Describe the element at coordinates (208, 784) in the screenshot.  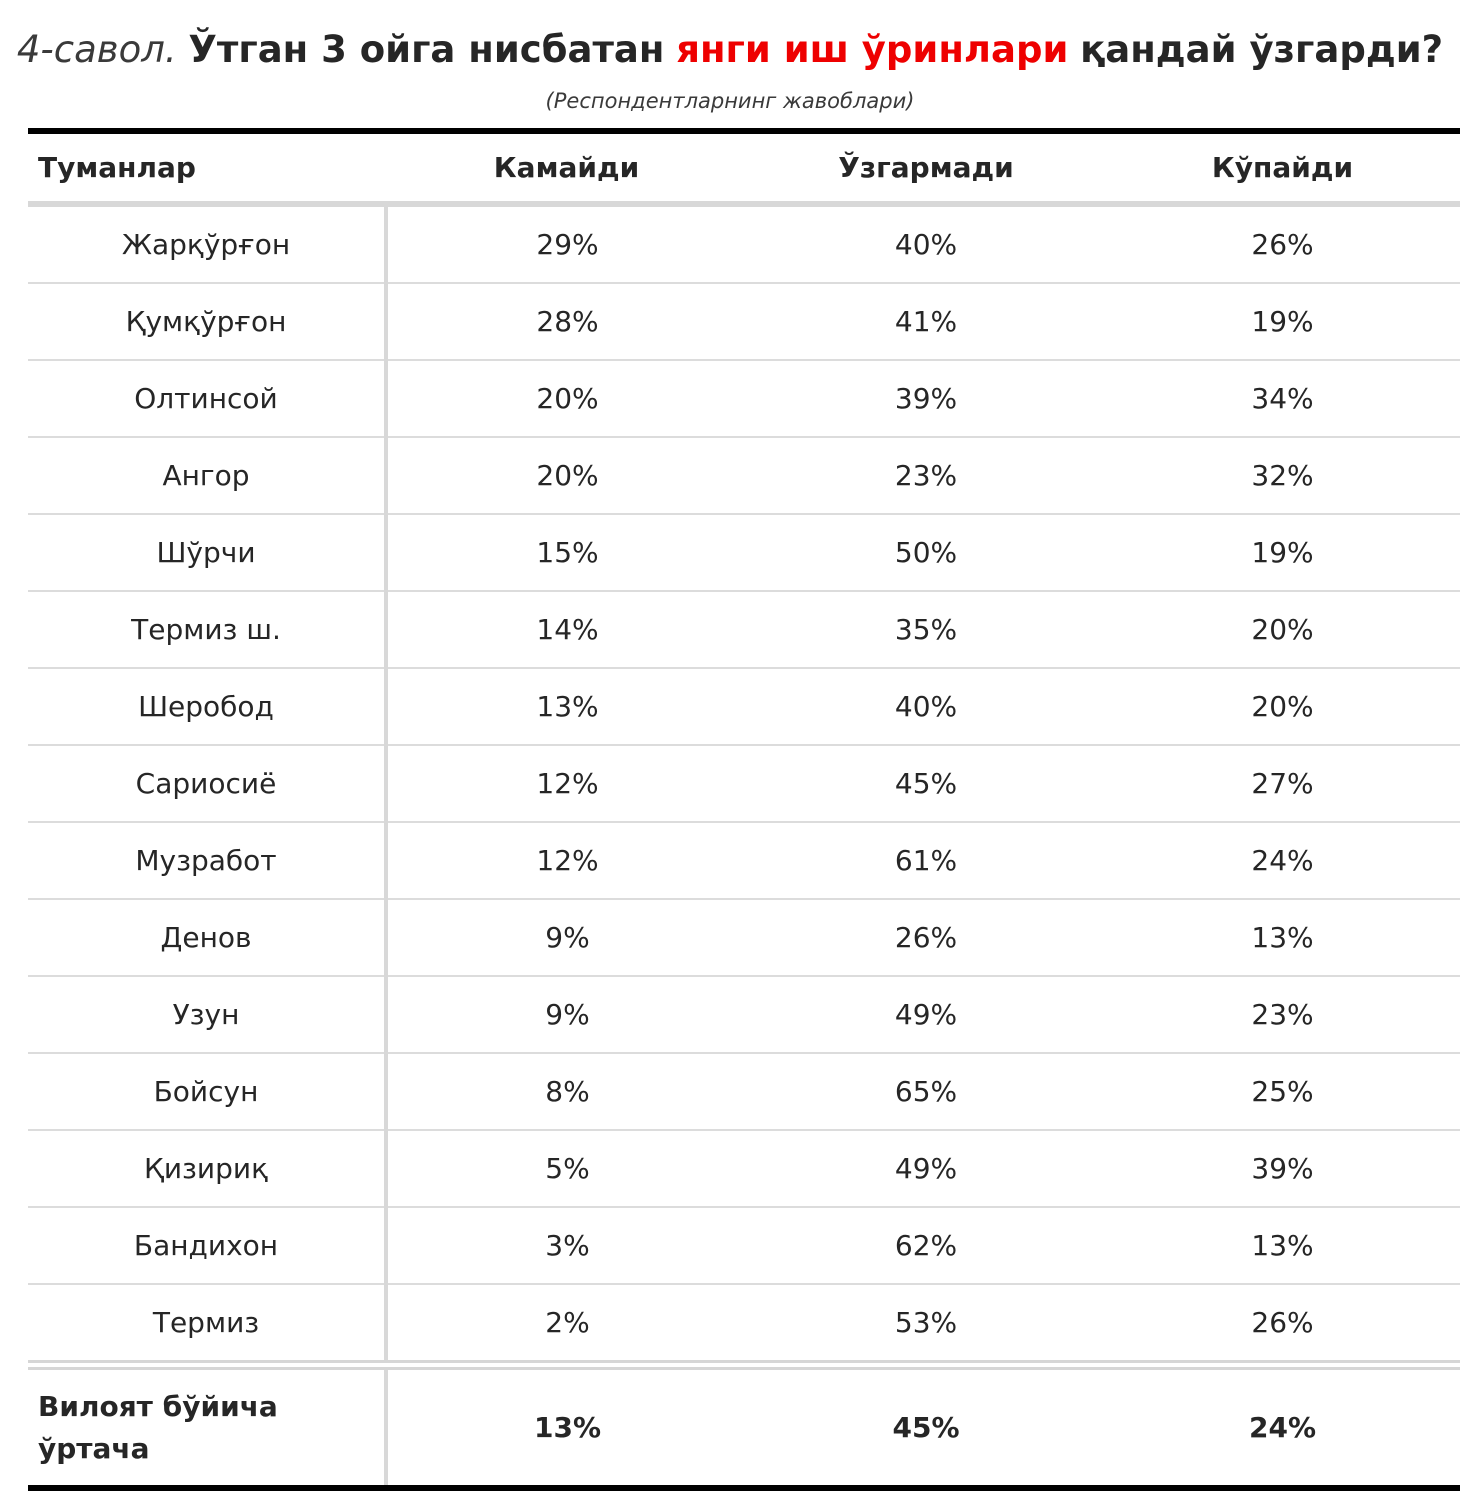
I see `district-name: Сариосиё` at that location.